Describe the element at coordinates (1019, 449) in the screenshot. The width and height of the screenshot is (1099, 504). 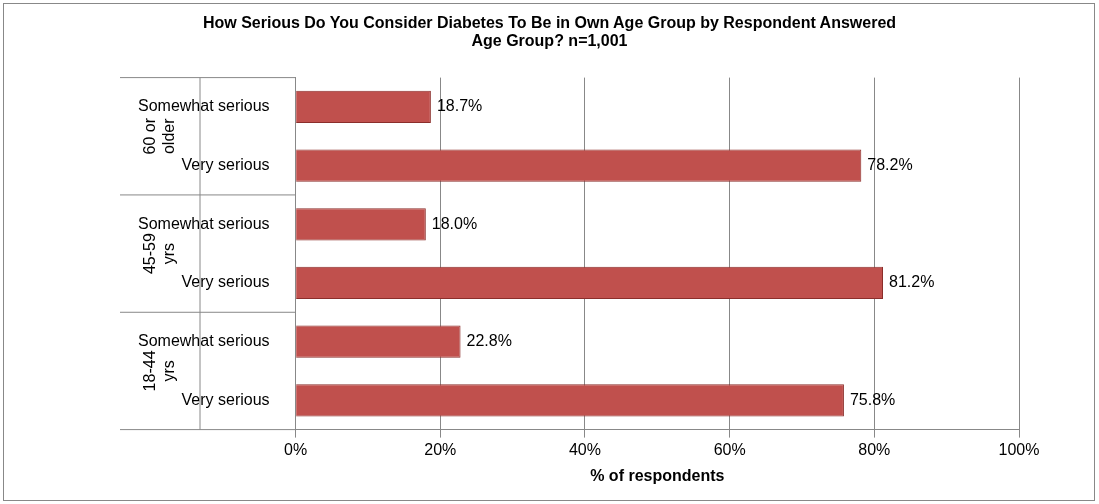
I see `x-tick-label: 100%` at that location.